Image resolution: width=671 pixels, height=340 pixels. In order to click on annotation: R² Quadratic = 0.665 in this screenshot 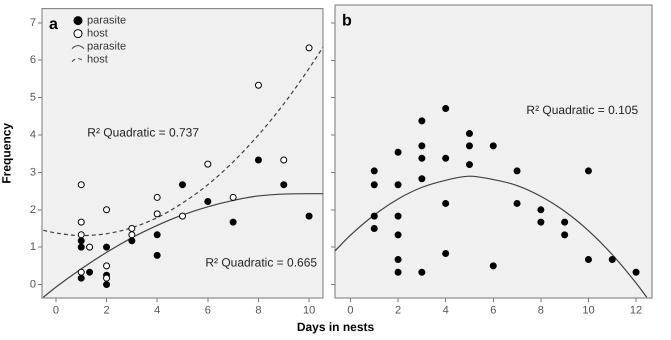, I will do `click(261, 263)`.